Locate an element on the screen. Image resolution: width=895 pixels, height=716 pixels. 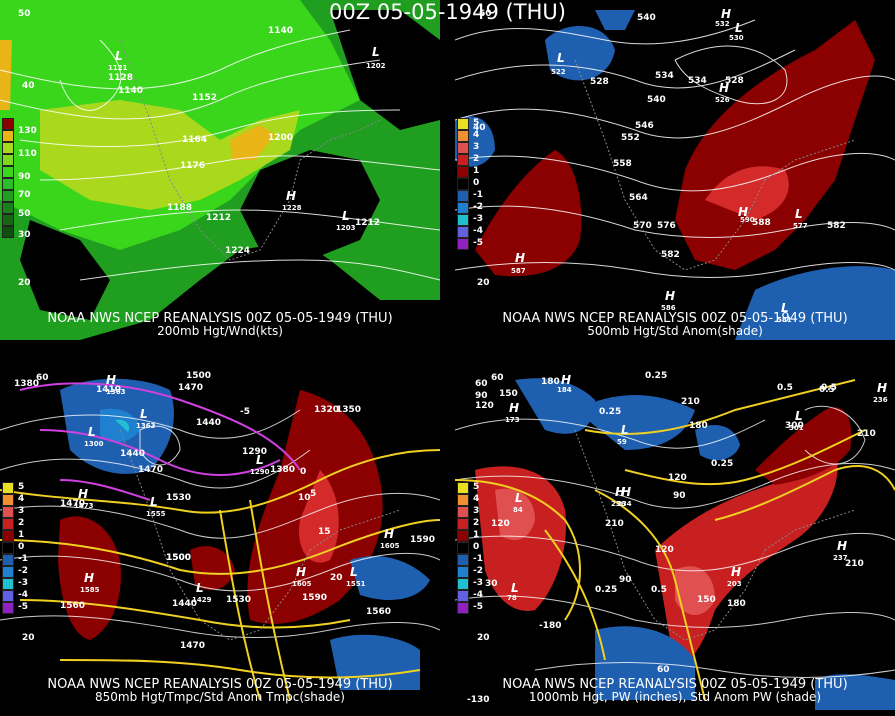
colorbar-tick: 70 is located at coordinates (24, 195).